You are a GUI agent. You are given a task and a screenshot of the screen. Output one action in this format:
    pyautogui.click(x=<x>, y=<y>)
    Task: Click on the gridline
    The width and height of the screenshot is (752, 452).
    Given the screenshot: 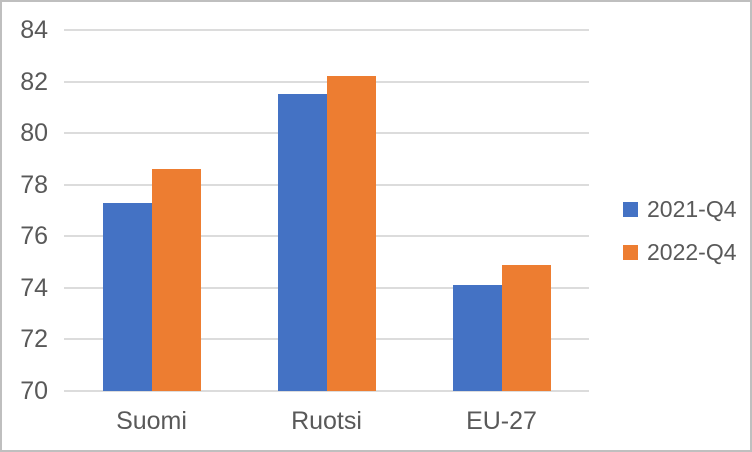 What is the action you would take?
    pyautogui.click(x=326, y=30)
    